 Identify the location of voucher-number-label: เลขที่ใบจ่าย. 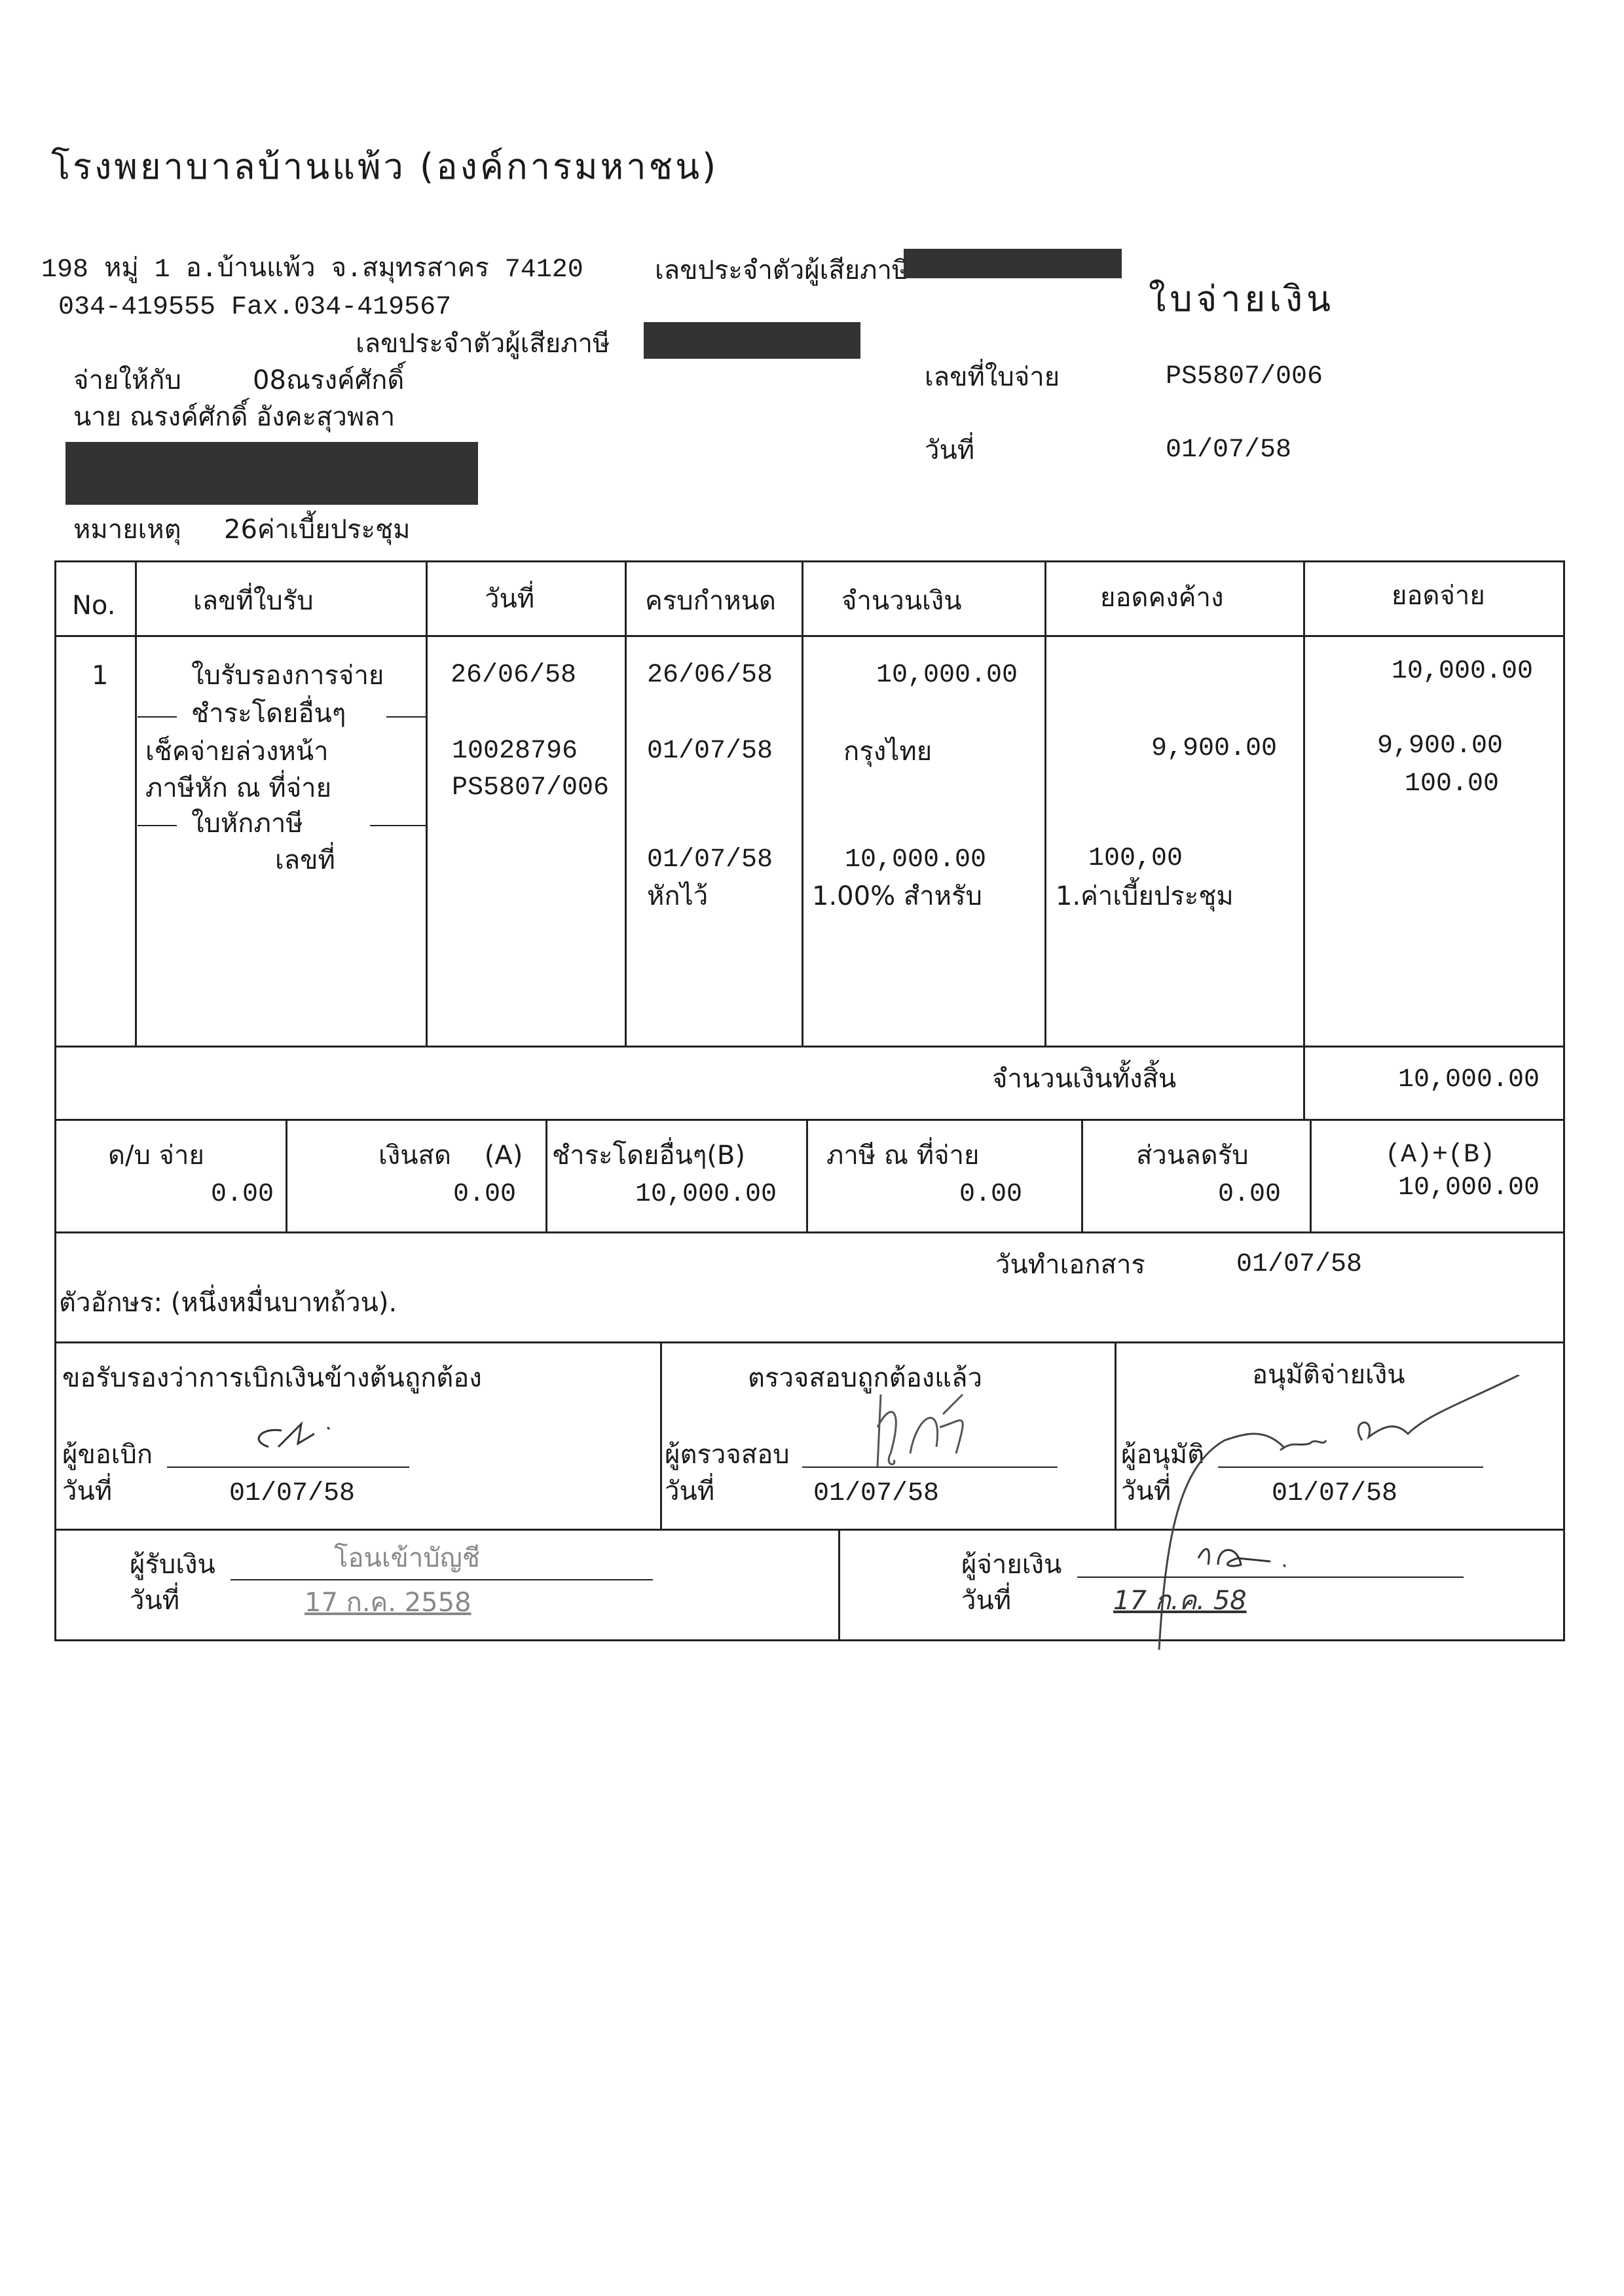
(992, 377).